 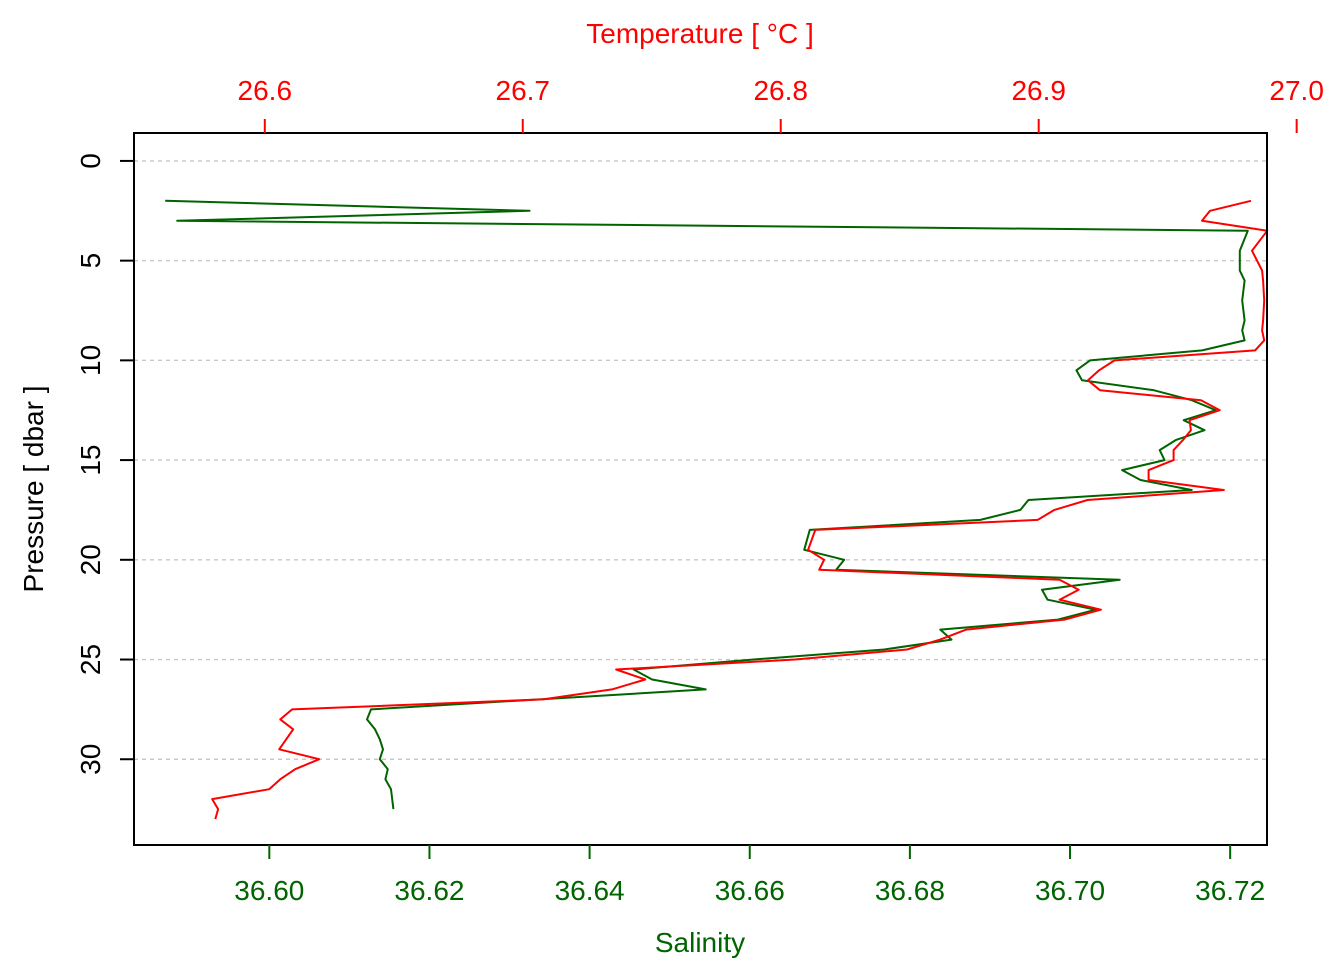 I want to click on y-tick-label: 25, so click(x=90, y=659).